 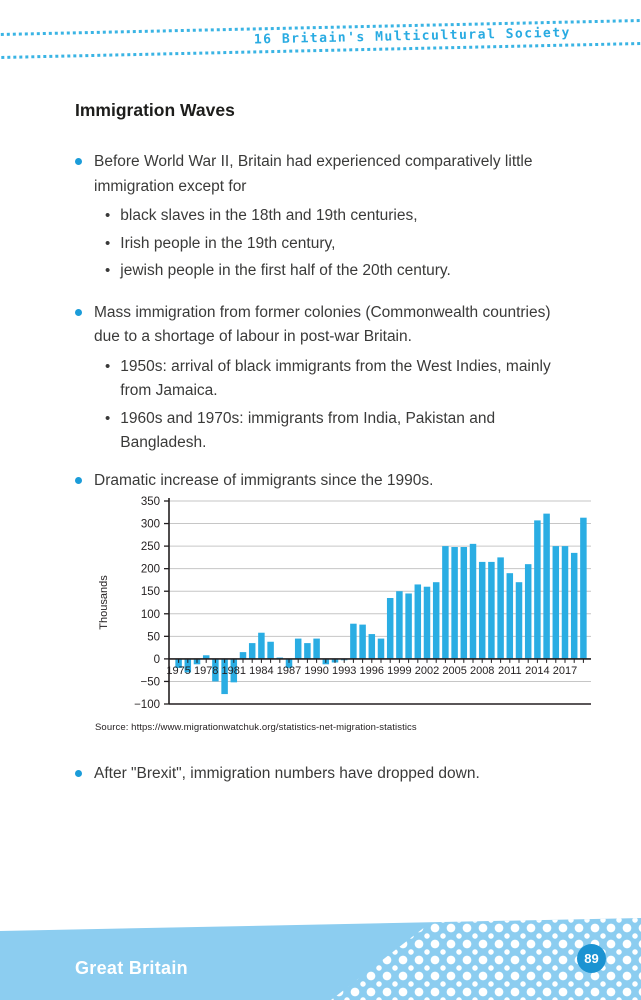 What do you see at coordinates (234, 671) in the screenshot?
I see `svg-text: 1981` at bounding box center [234, 671].